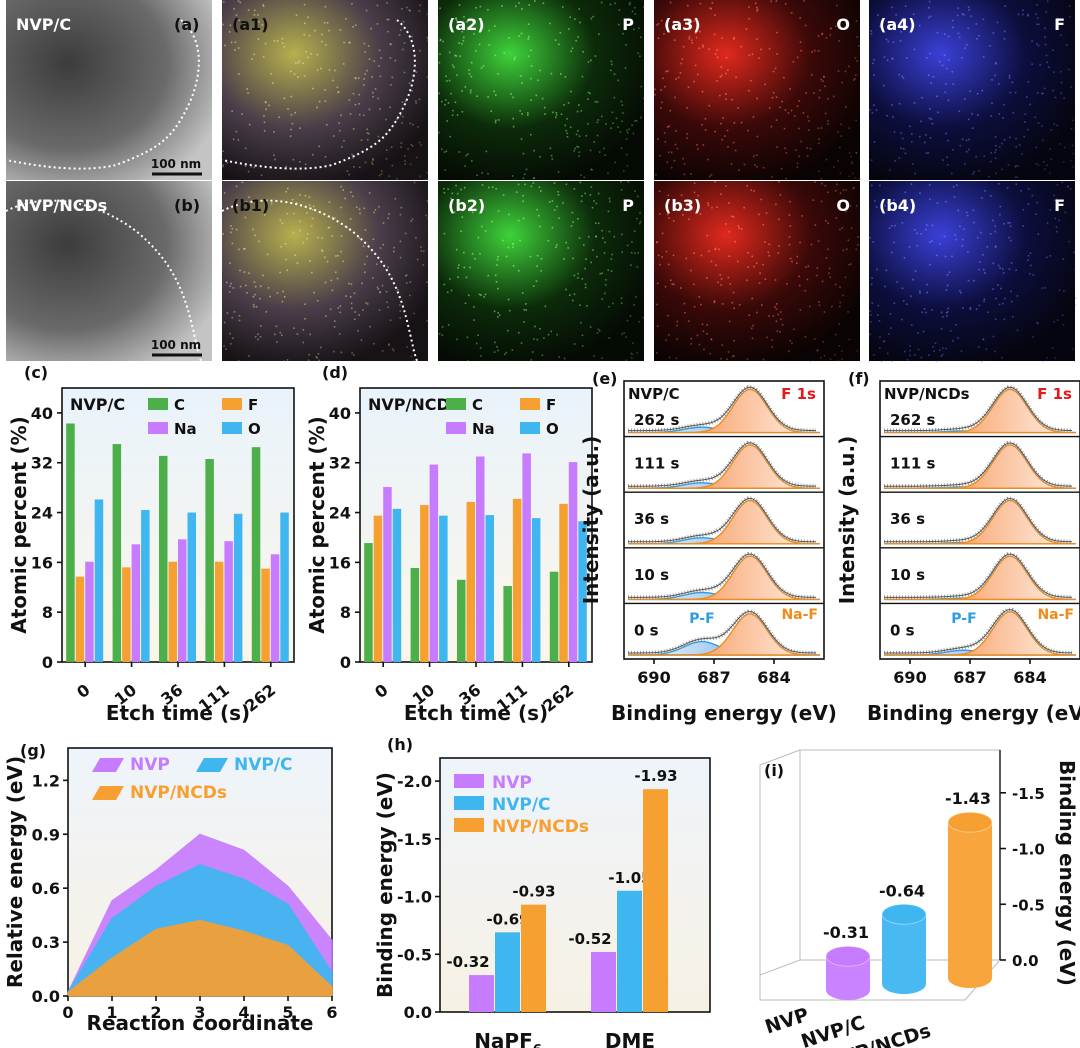 The width and height of the screenshot is (1080, 1048). Describe the element at coordinates (378, 588) in the screenshot. I see `bar-f` at that location.